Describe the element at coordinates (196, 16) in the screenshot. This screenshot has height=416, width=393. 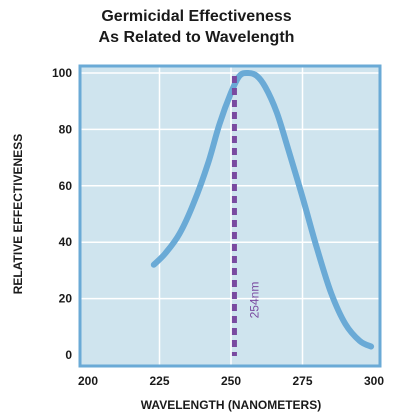
I see `chart-title-line-1: Germicidal Effectiveness` at that location.